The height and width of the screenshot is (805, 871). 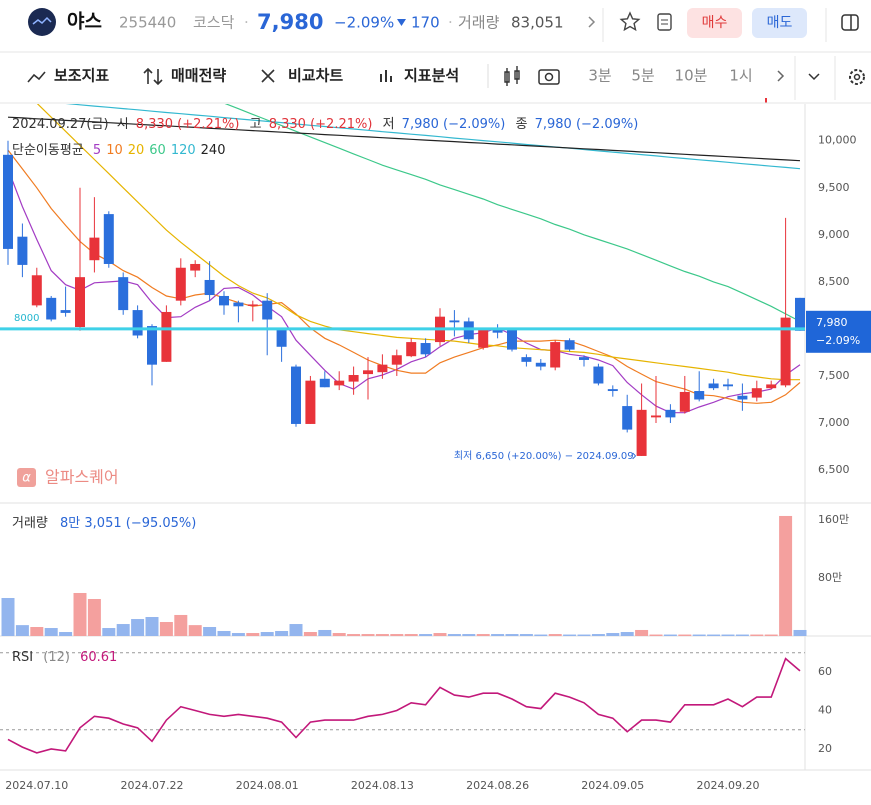 What do you see at coordinates (36, 77) in the screenshot?
I see `indicator-icon` at bounding box center [36, 77].